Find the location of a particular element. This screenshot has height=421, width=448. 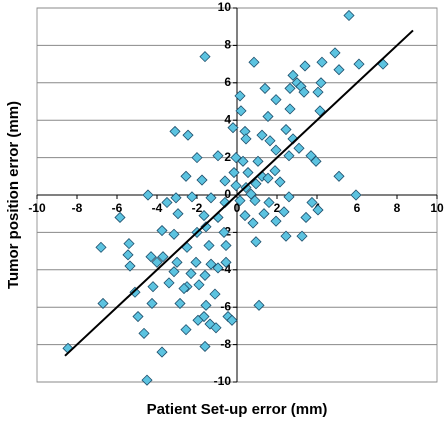

x-tick-label: -10 is located at coordinates (37, 208).